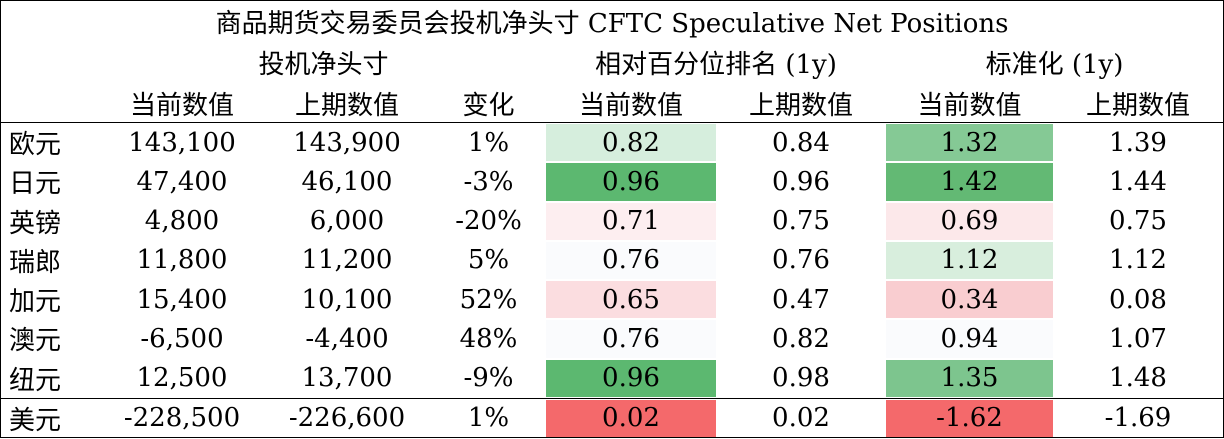 The width and height of the screenshot is (1224, 439). What do you see at coordinates (801, 299) in the screenshot?
I see `cell: 0.47` at bounding box center [801, 299].